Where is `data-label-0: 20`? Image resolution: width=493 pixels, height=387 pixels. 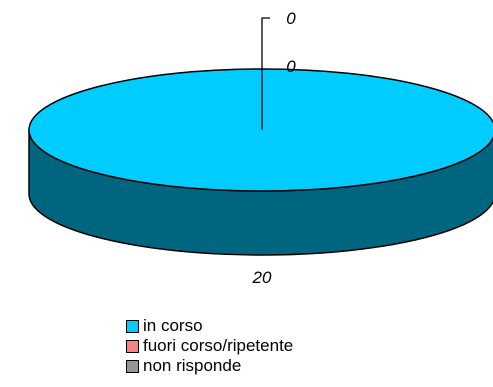 data-label-0: 20 is located at coordinates (262, 277).